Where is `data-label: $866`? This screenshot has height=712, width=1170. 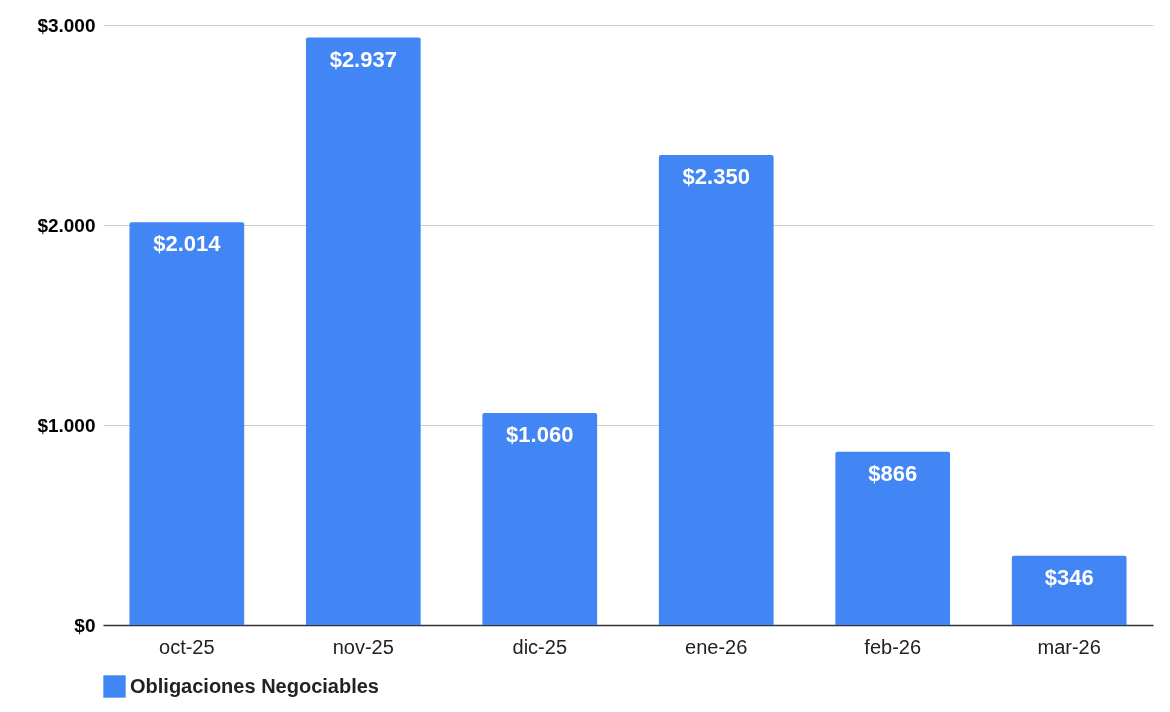 data-label: $866 is located at coordinates (893, 473).